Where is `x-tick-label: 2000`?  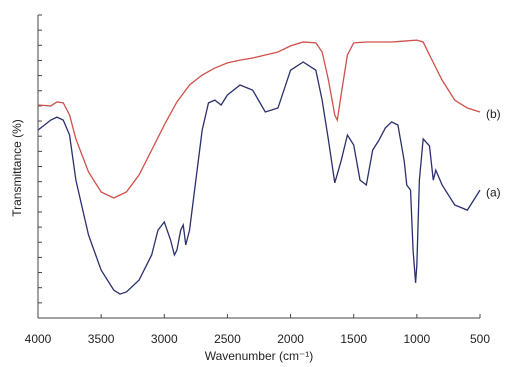
x-tick-label: 2000 is located at coordinates (290, 339).